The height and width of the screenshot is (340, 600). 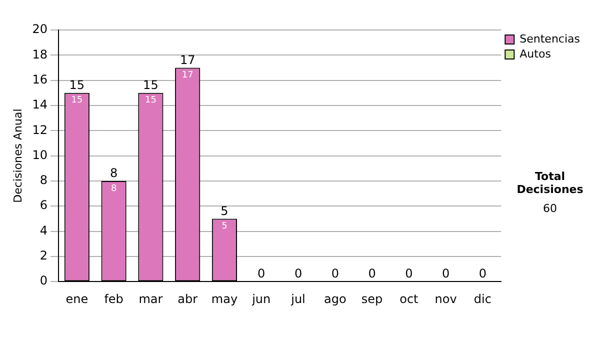 What do you see at coordinates (77, 299) in the screenshot?
I see `x-tick-label: ene` at bounding box center [77, 299].